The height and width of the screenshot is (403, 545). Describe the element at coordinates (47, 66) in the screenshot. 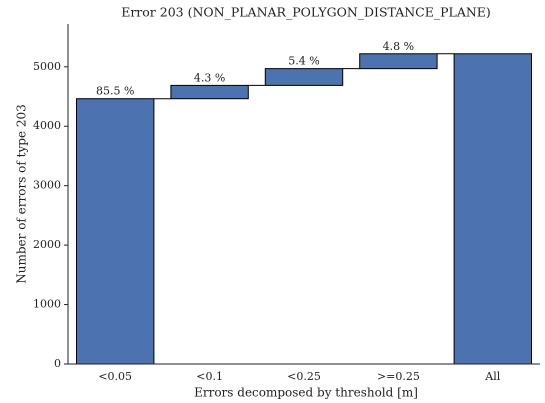

I see `y-tick-label: 5000` at that location.